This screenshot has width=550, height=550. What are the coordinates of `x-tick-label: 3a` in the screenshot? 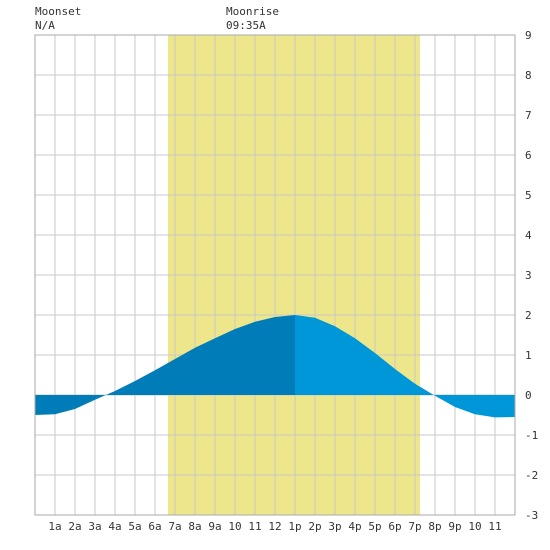 It's located at (94, 526).